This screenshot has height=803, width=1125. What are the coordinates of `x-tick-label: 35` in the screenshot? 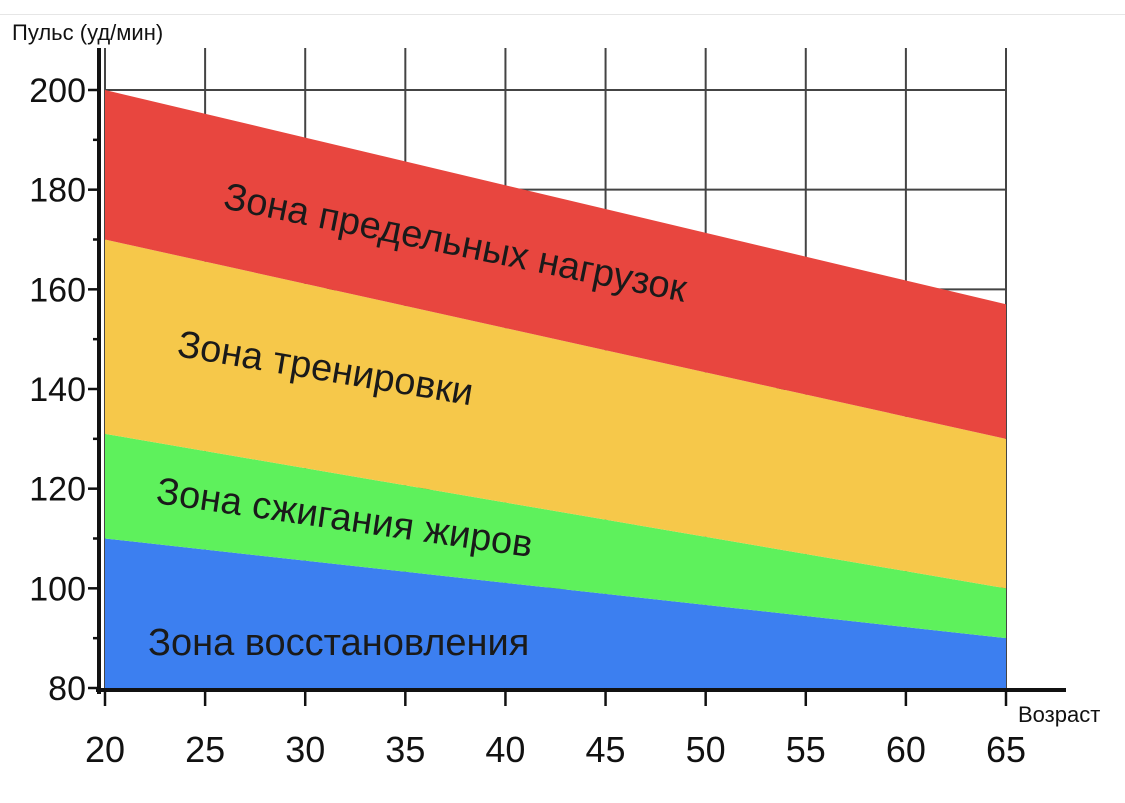 It's located at (405, 749).